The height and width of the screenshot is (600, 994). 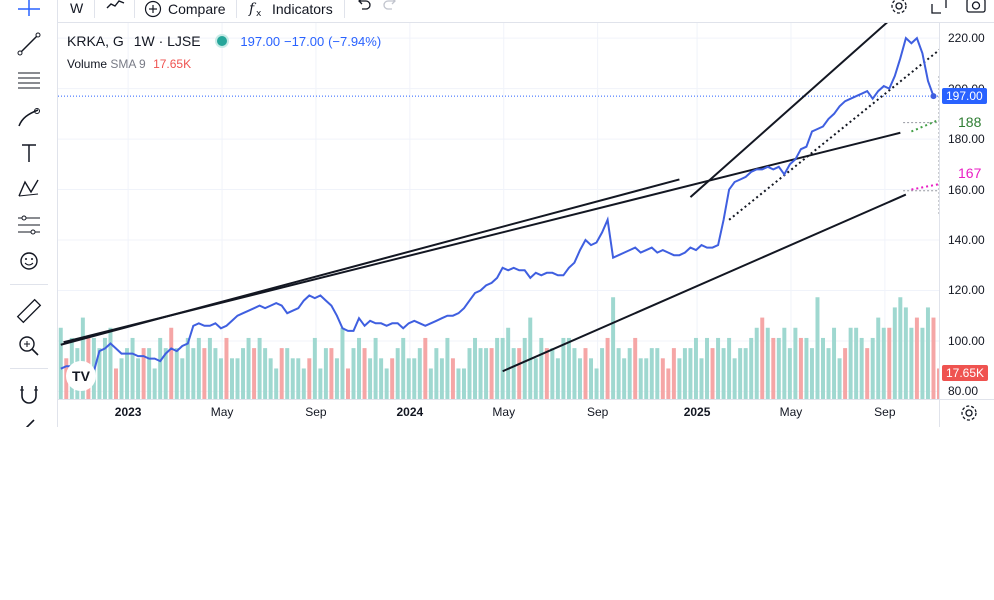 What do you see at coordinates (252, 9) in the screenshot?
I see `svg-text: f` at bounding box center [252, 9].